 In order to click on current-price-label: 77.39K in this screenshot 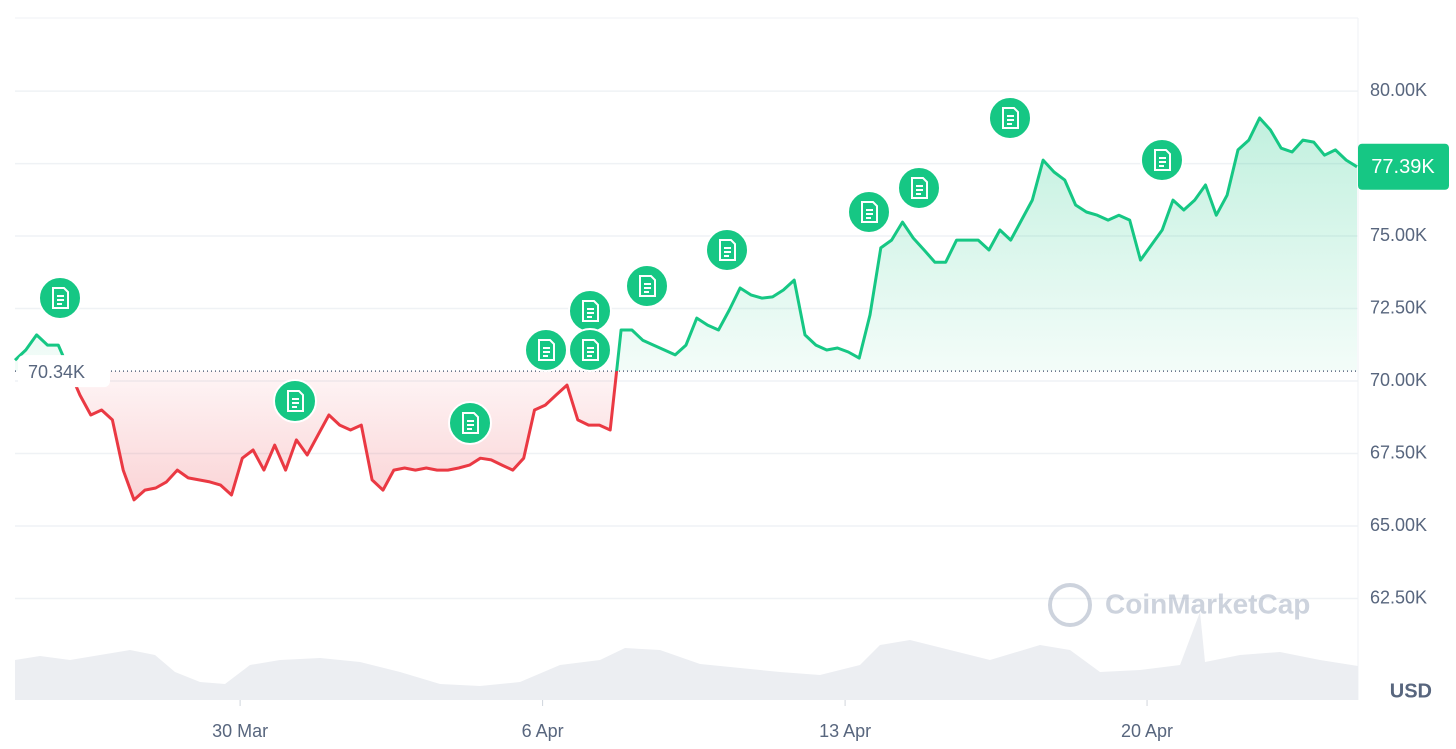, I will do `click(1403, 167)`.